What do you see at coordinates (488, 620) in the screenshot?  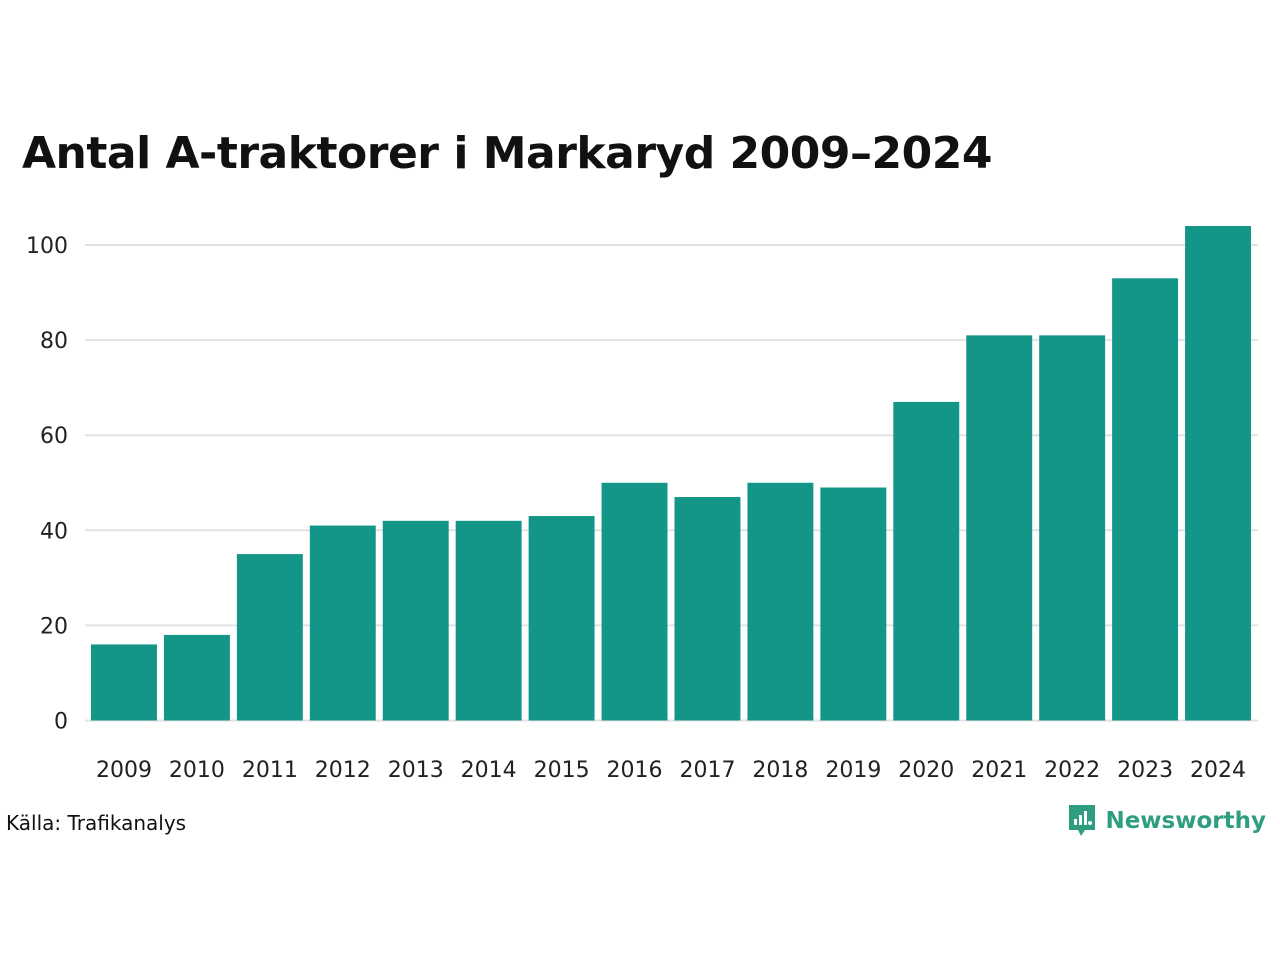 I see `bar-2014` at bounding box center [488, 620].